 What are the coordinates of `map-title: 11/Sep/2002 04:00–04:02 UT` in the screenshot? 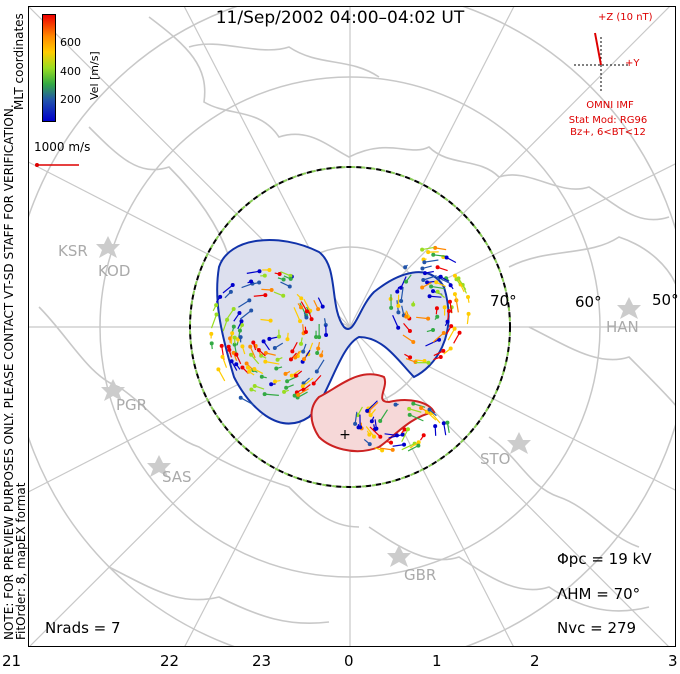 It's located at (340, 18).